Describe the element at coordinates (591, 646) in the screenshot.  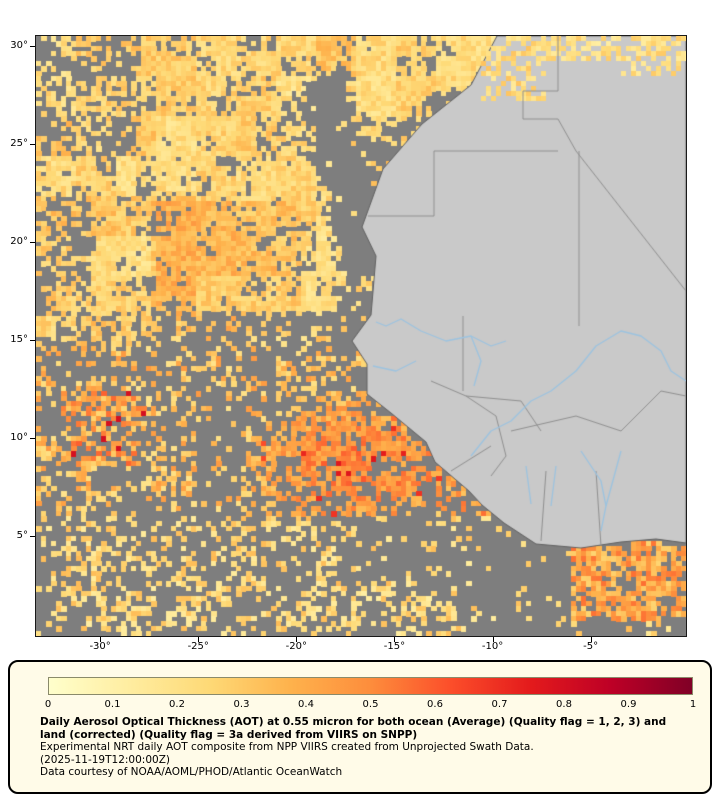
I see `lon-tick-label: -5°` at that location.